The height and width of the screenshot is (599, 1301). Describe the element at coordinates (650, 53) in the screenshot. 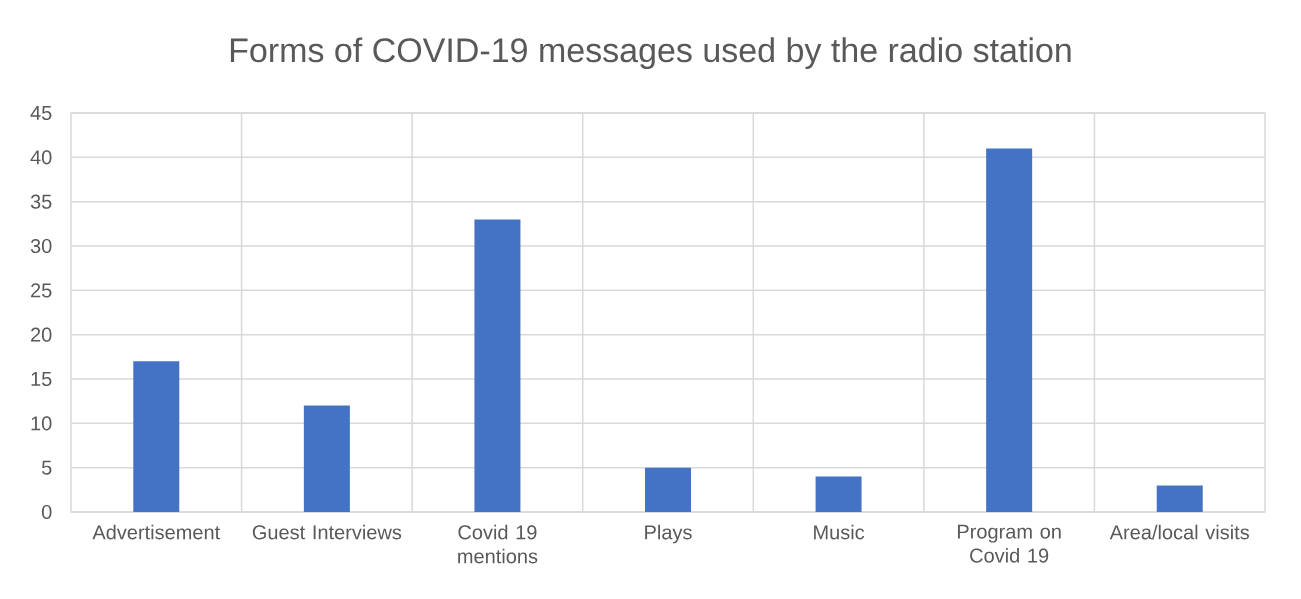

I see `chart-title: Forms of COVID-19 messages used by the radio station` at that location.